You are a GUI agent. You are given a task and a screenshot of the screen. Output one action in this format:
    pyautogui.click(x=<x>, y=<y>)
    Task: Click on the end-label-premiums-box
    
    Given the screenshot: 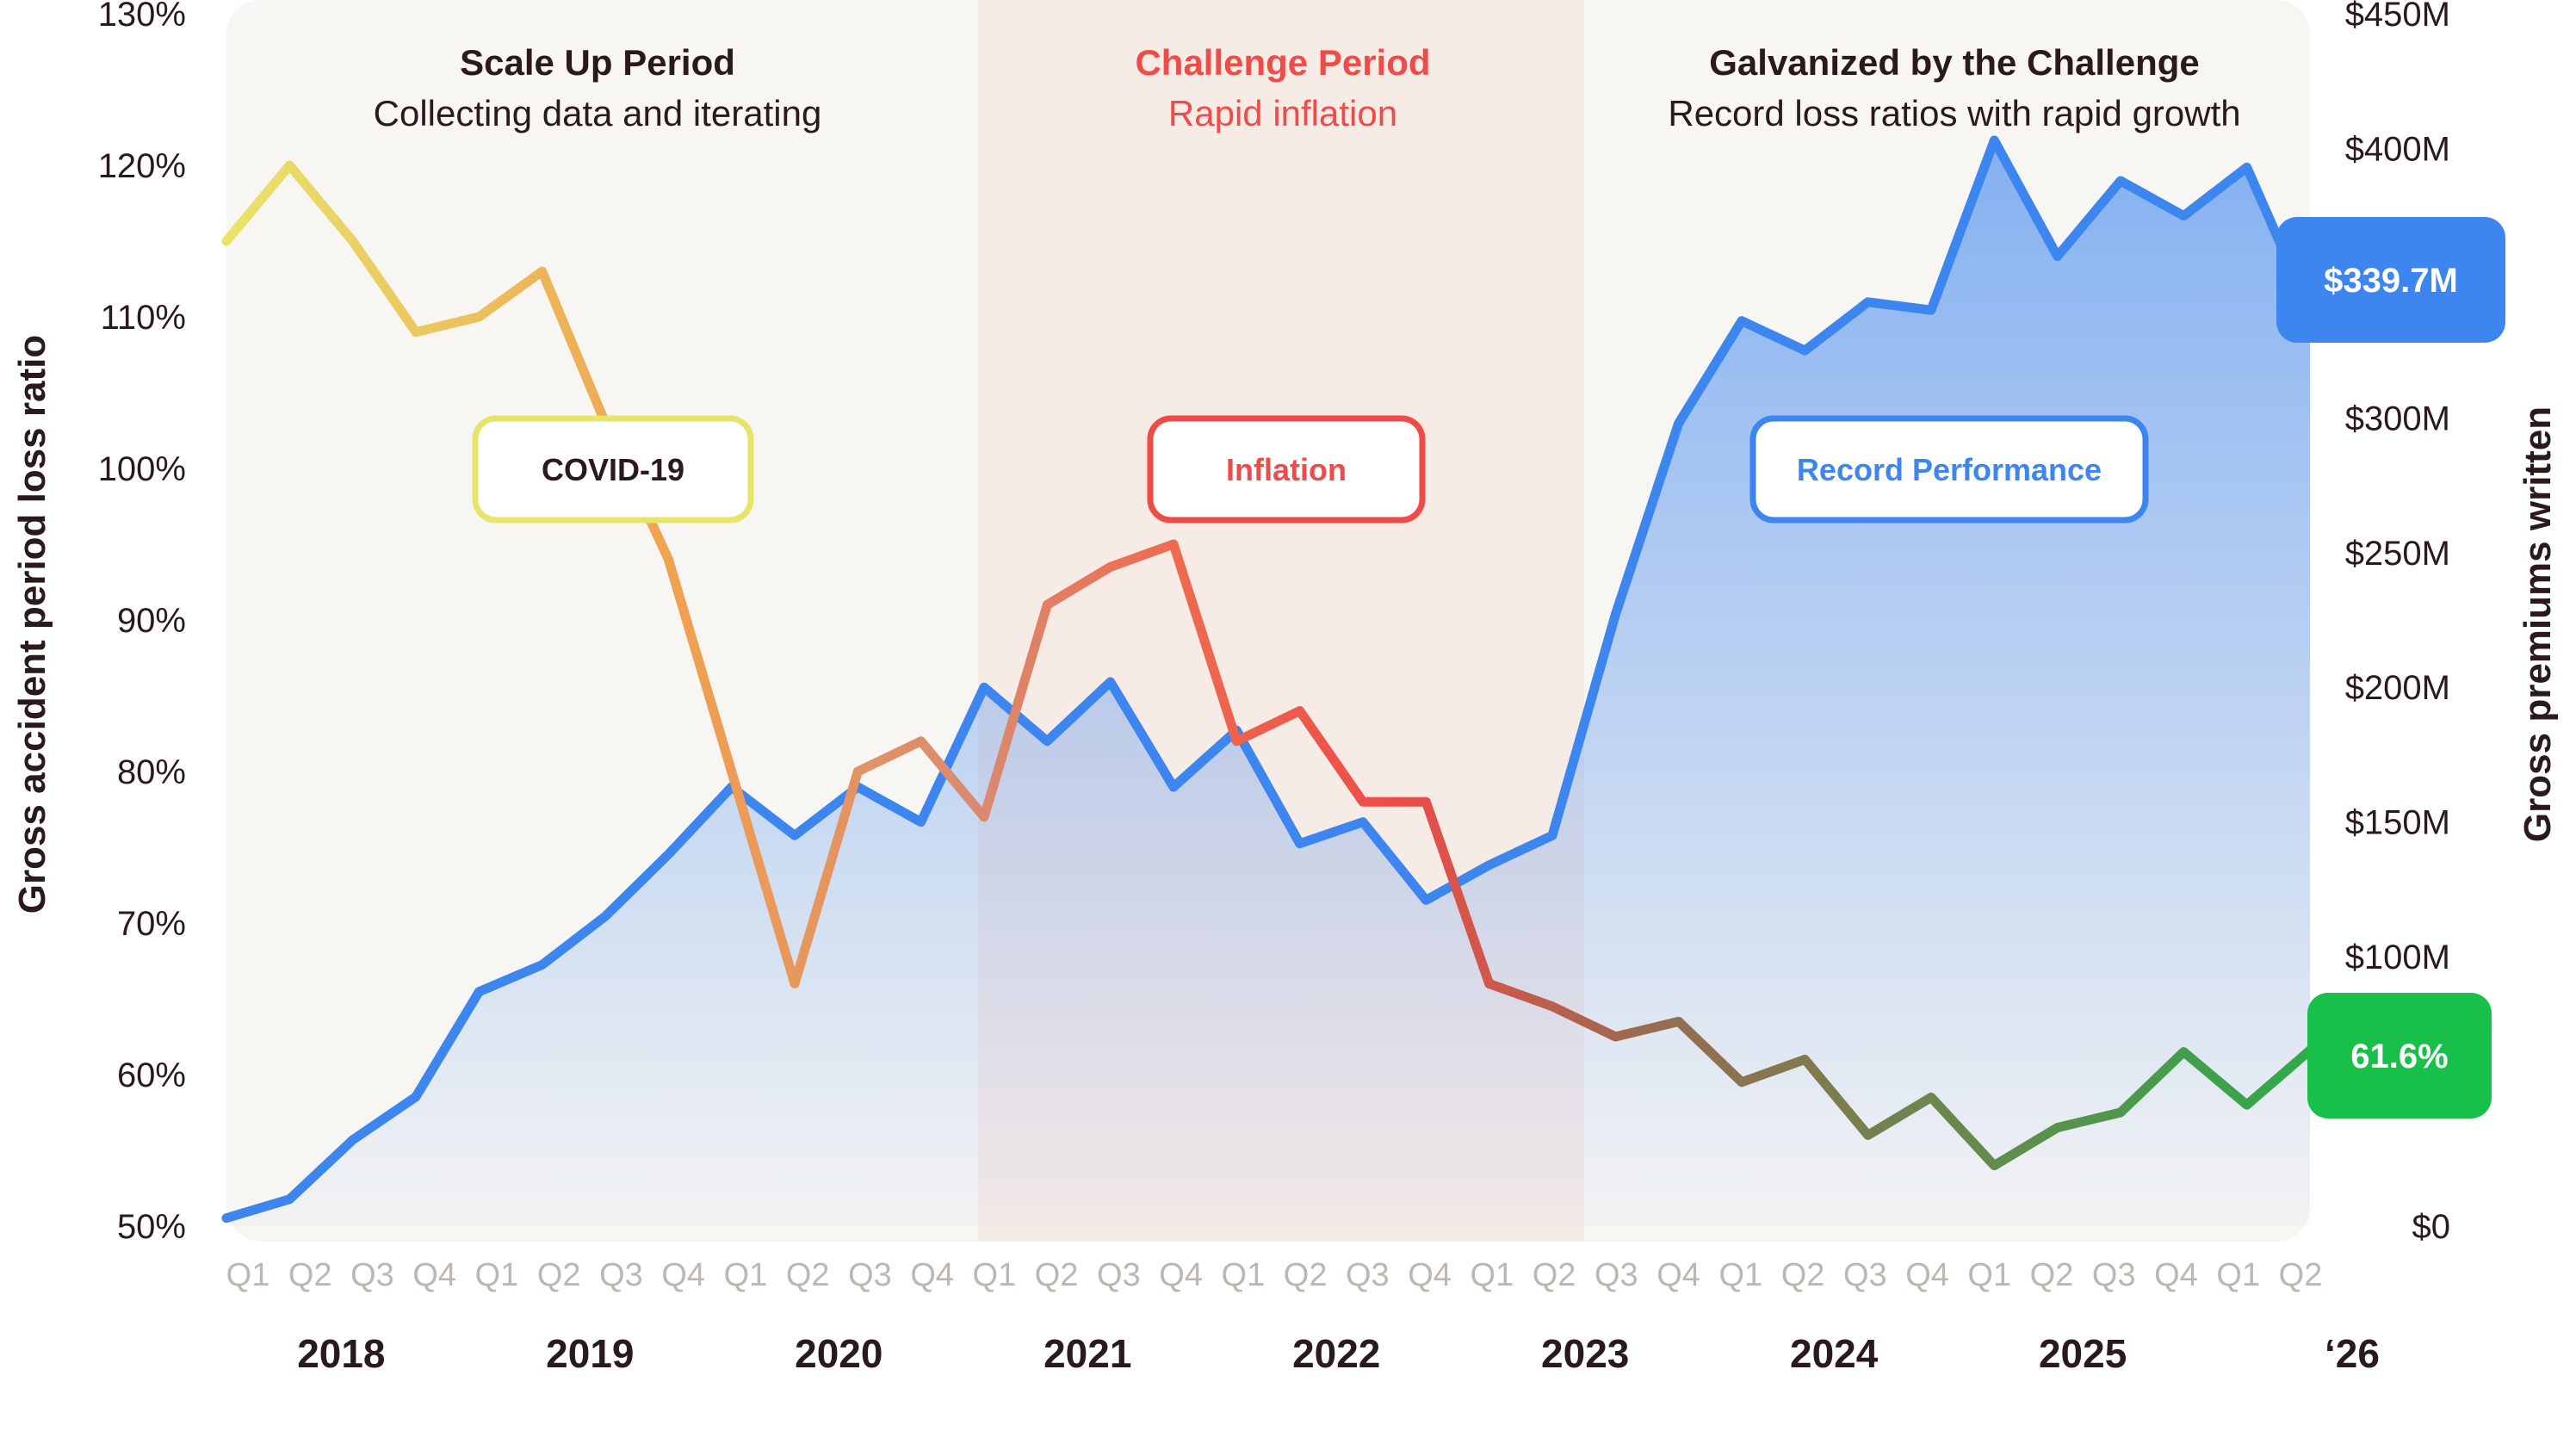 What is the action you would take?
    pyautogui.click(x=2391, y=280)
    